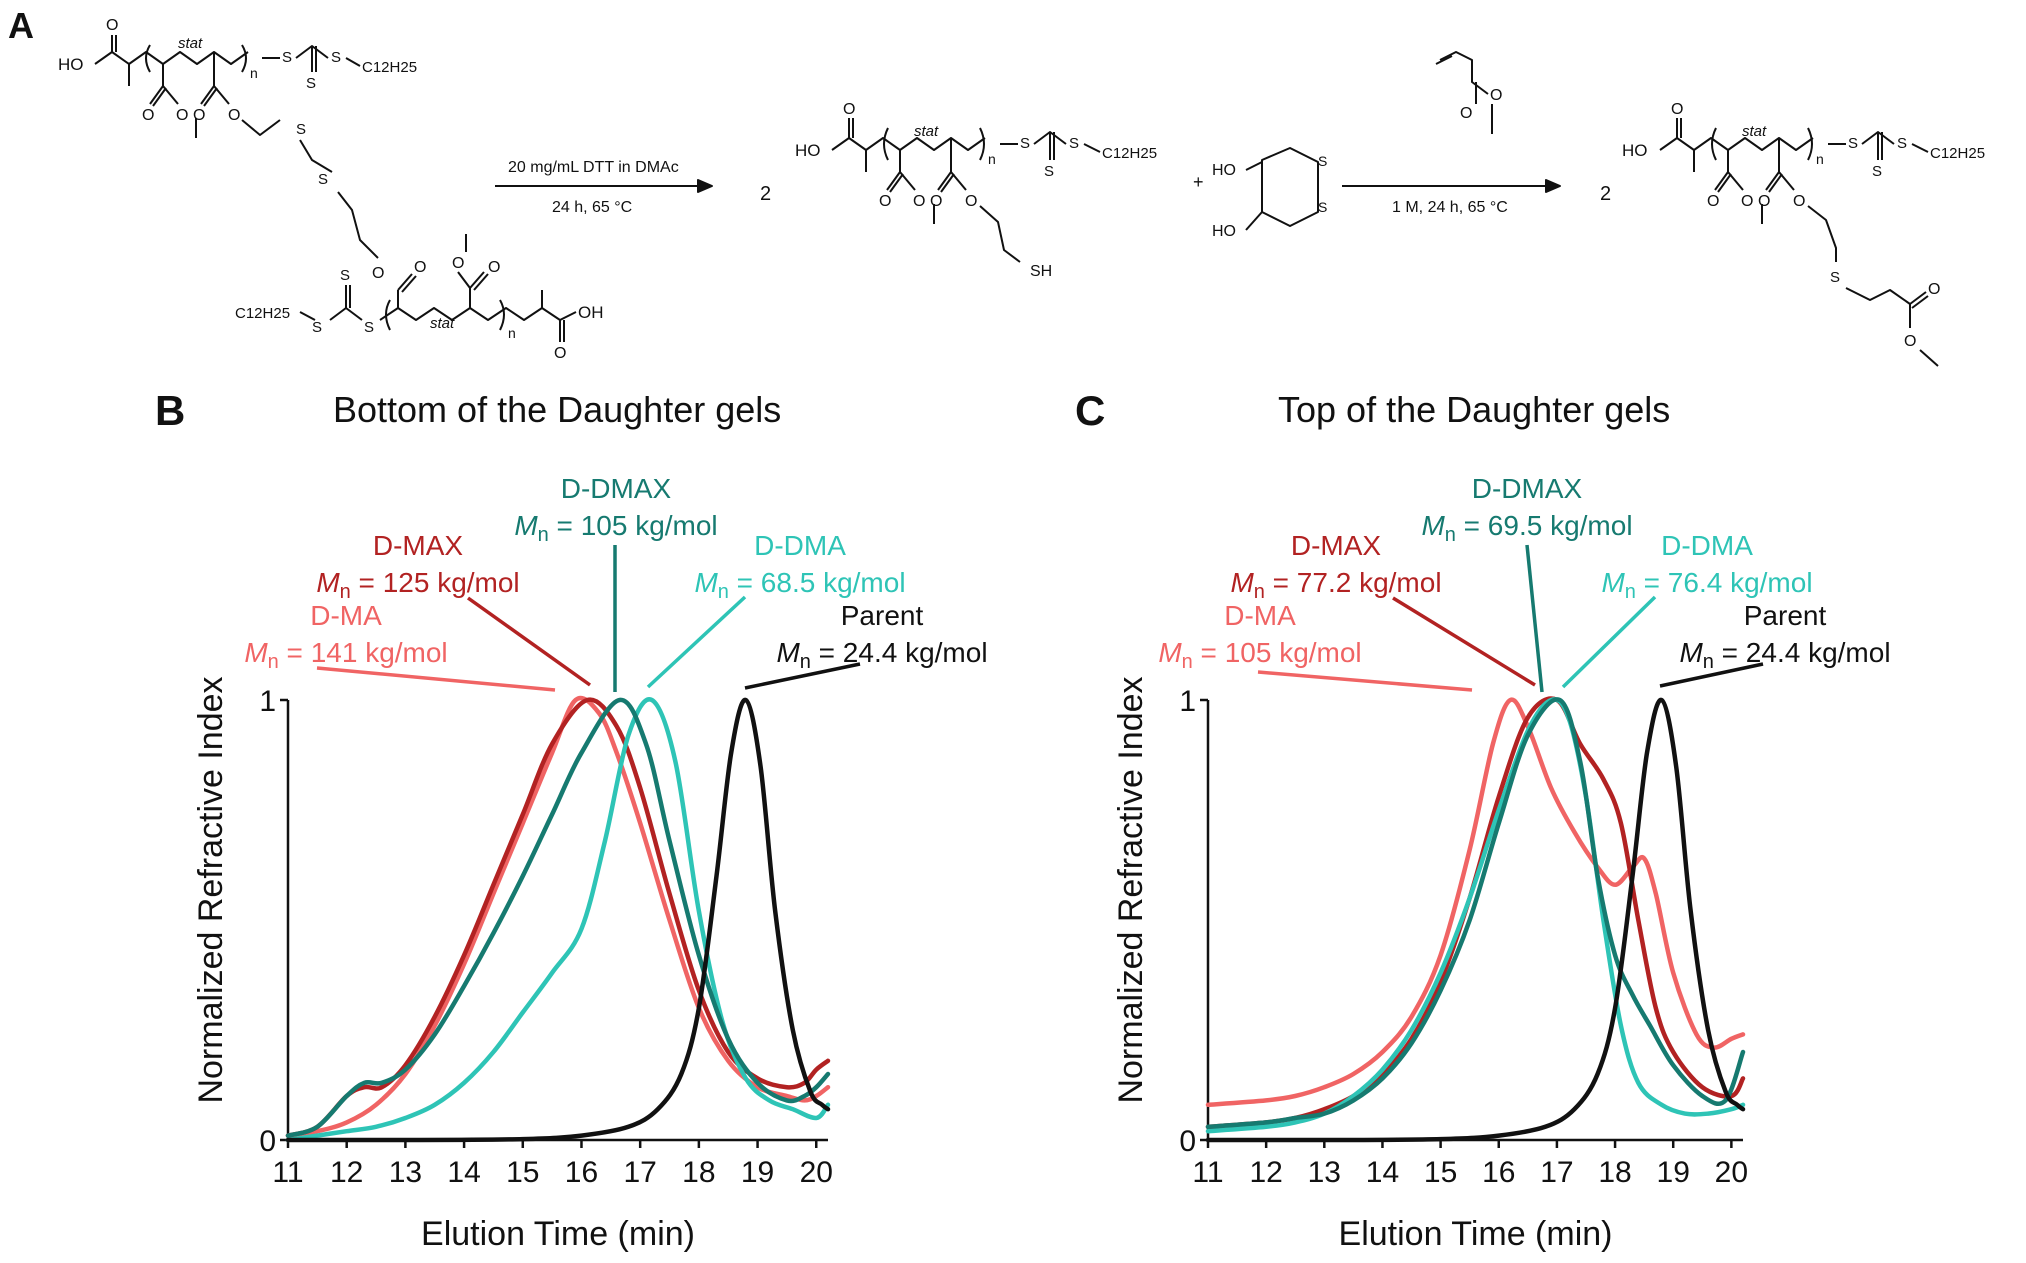 Image resolution: width=2026 pixels, height=1263 pixels. Describe the element at coordinates (211, 889) in the screenshot. I see `y-axis-label: Normalized Refractive Index` at that location.